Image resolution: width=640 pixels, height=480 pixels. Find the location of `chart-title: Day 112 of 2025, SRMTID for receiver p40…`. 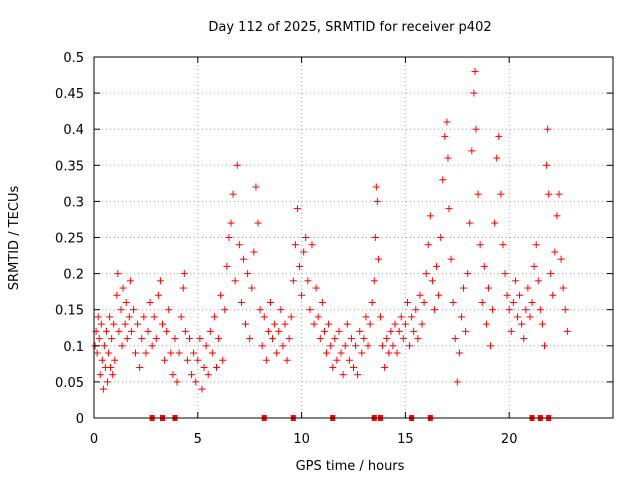

chart-title: Day 112 of 2025, SRMTID for receiver p40… is located at coordinates (349, 27).